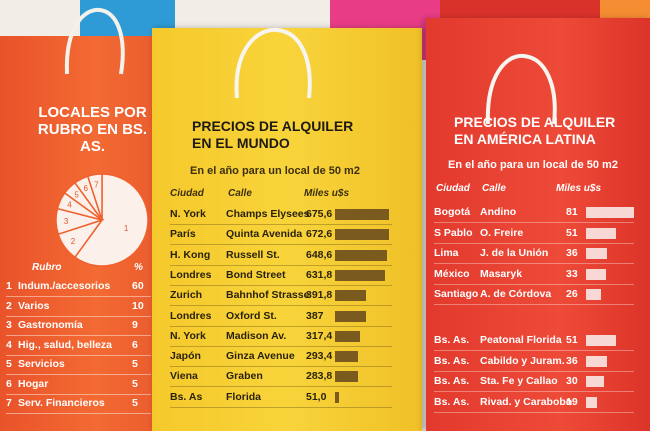 This screenshot has width=650, height=431. What do you see at coordinates (319, 356) in the screenshot?
I see `mundo-valor: 293,4` at bounding box center [319, 356].